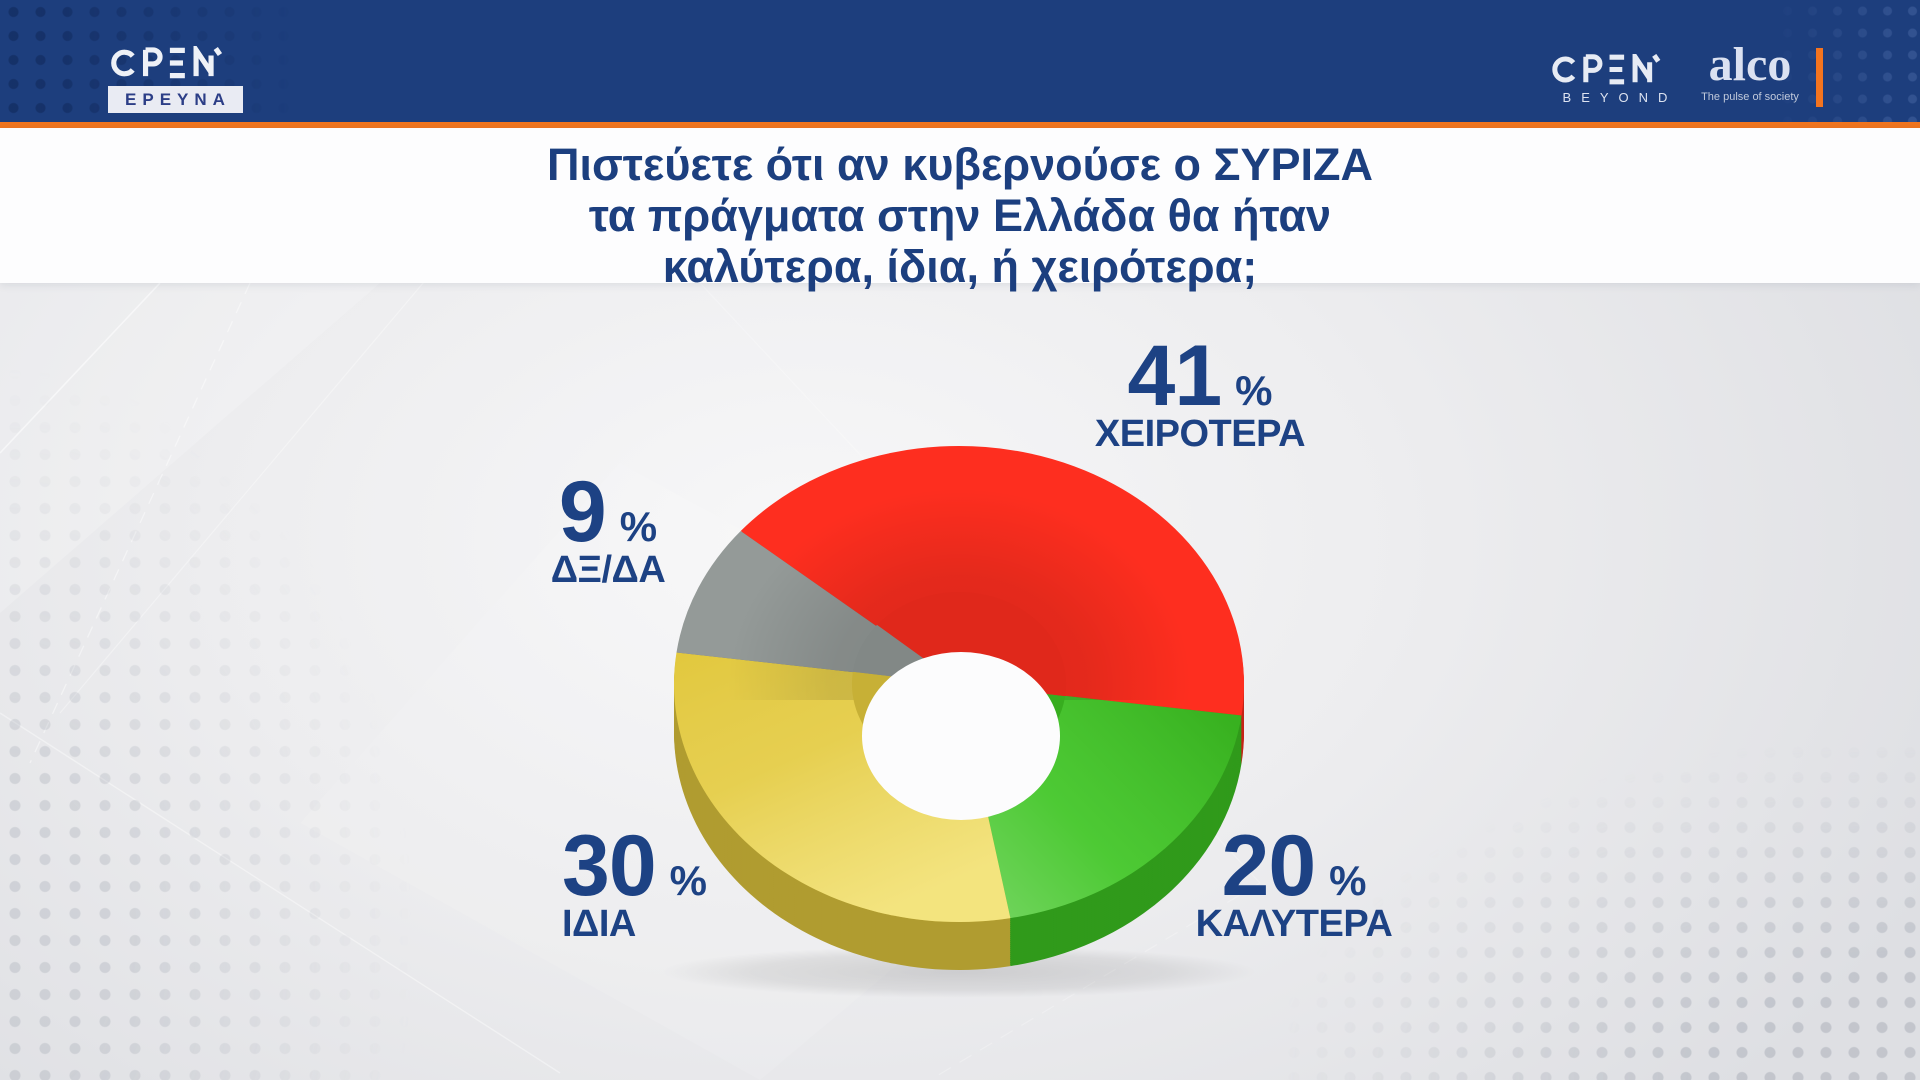 Image resolution: width=1920 pixels, height=1080 pixels. I want to click on alco-logo: alco The pulse of society, so click(1750, 71).